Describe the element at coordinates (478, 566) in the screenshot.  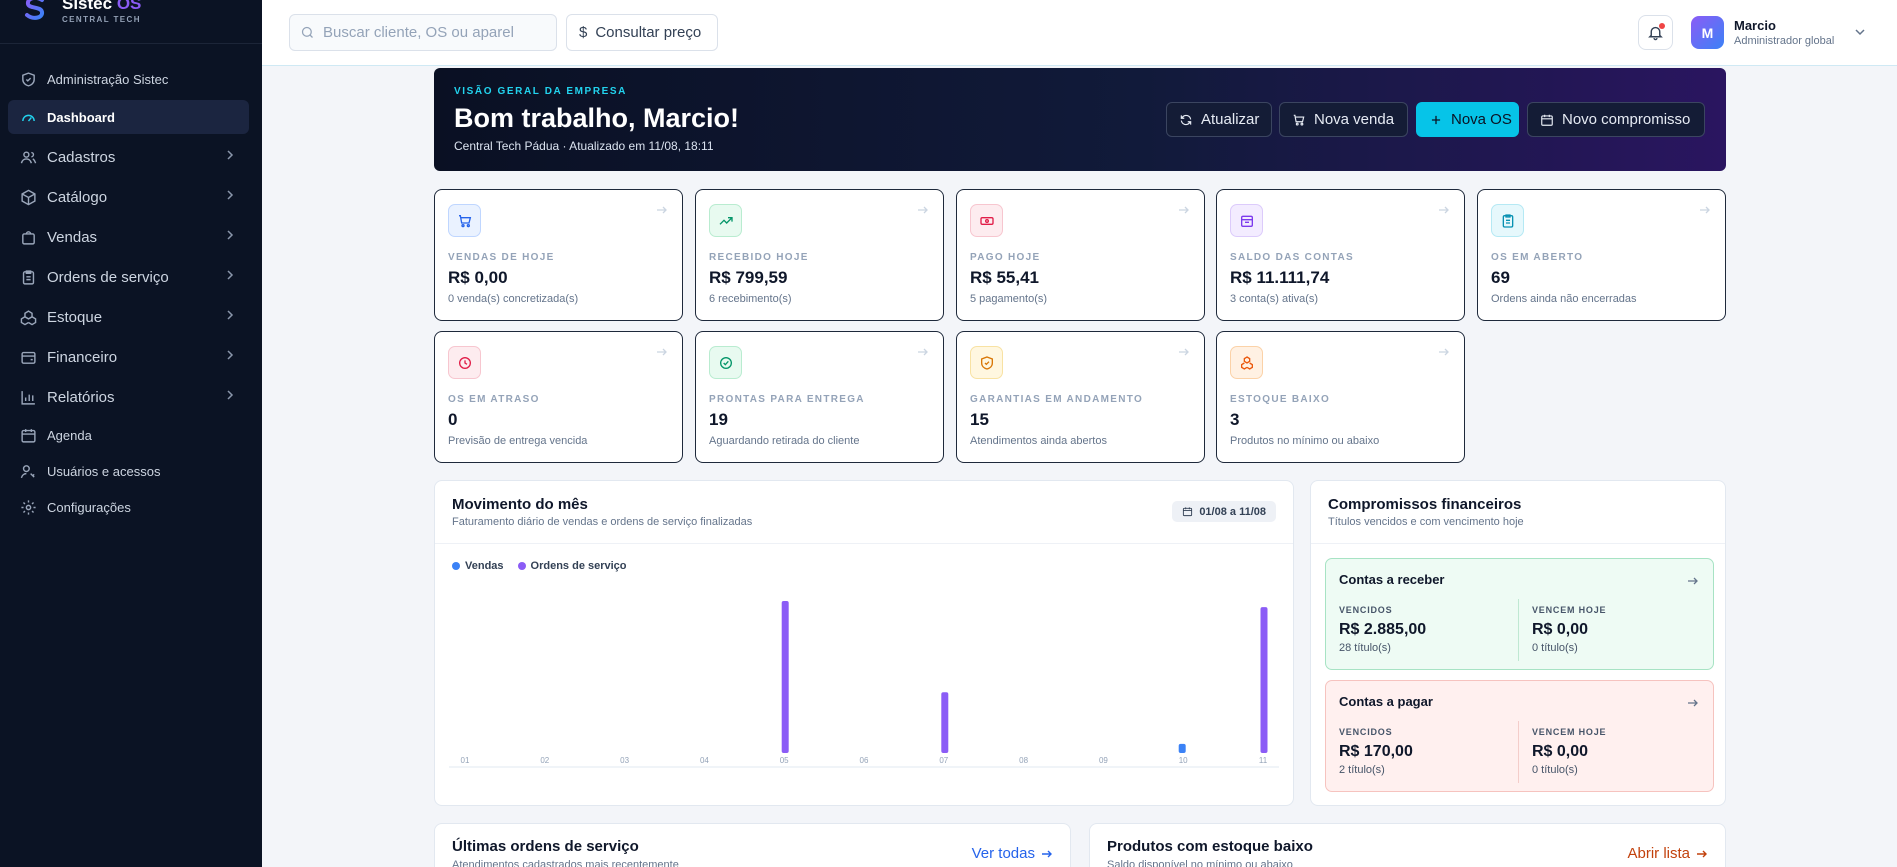
I see `legend-item-sales: Vendas` at that location.